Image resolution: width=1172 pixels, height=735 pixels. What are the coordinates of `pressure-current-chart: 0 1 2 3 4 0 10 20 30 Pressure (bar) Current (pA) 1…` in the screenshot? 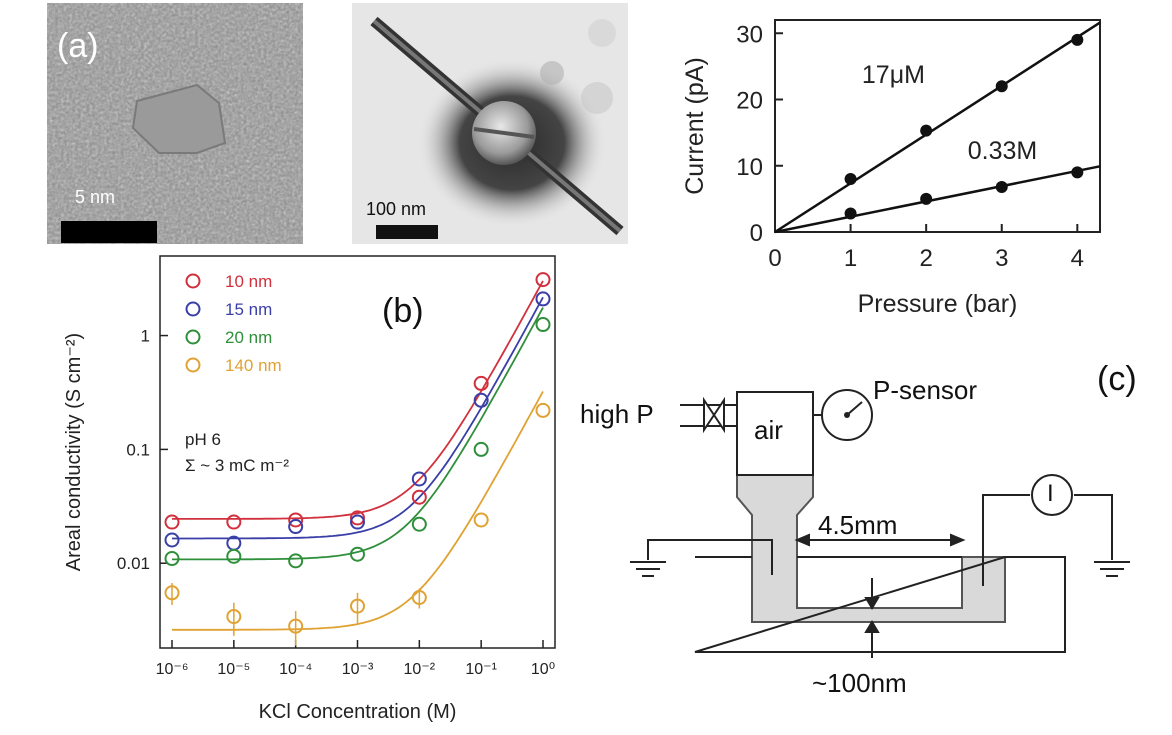 It's located at (891, 168).